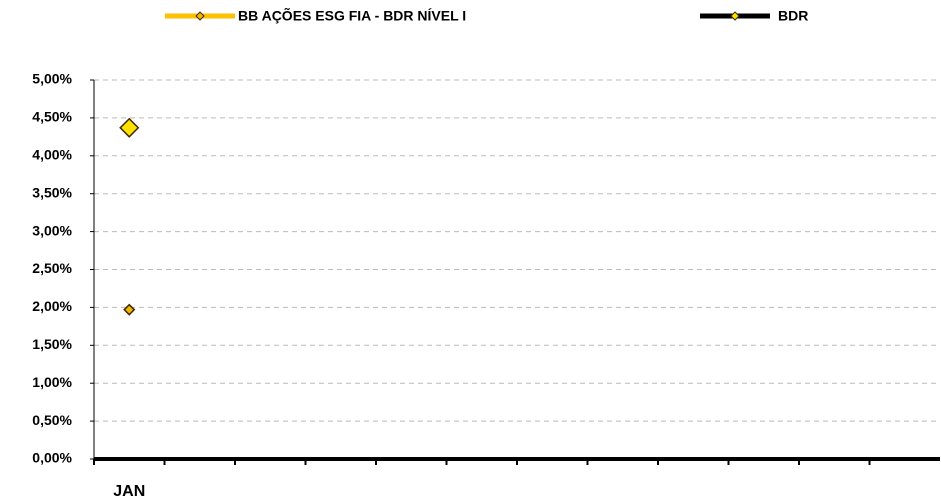 This screenshot has height=504, width=941. What do you see at coordinates (52, 117) in the screenshot?
I see `y-tick-label: 4,50%` at bounding box center [52, 117].